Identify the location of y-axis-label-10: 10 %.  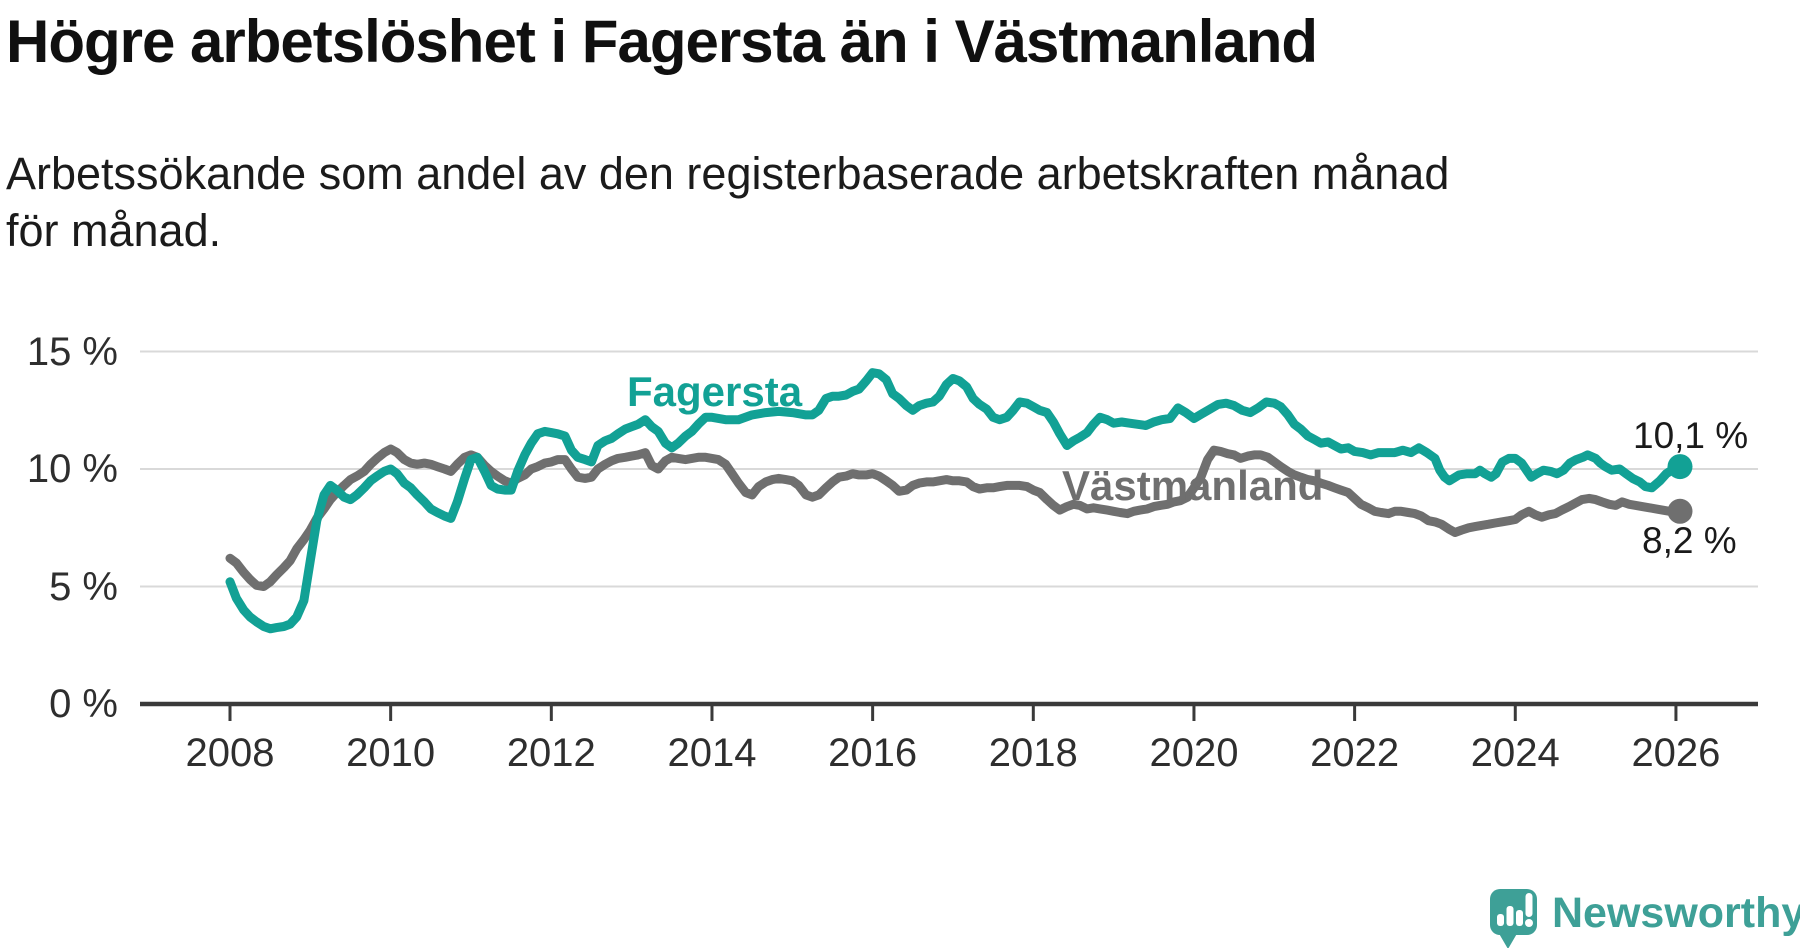
(72, 469).